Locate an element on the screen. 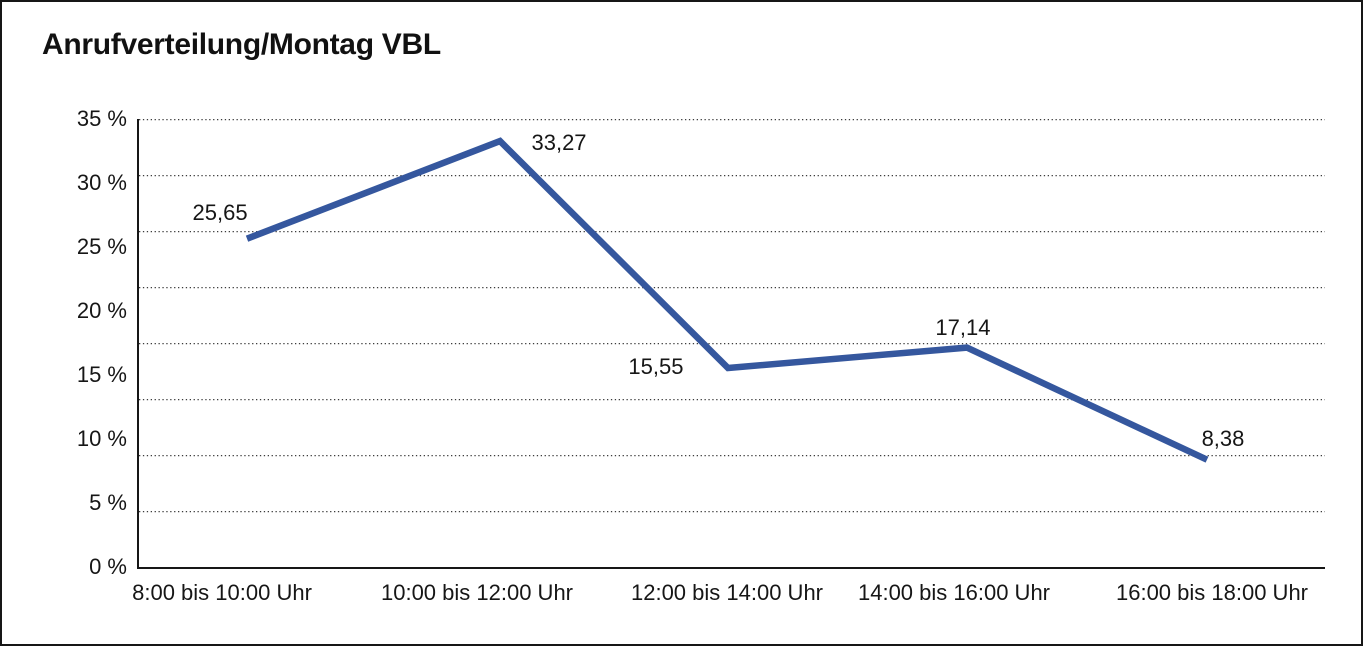  y-tick-label: 5 % is located at coordinates (108, 502).